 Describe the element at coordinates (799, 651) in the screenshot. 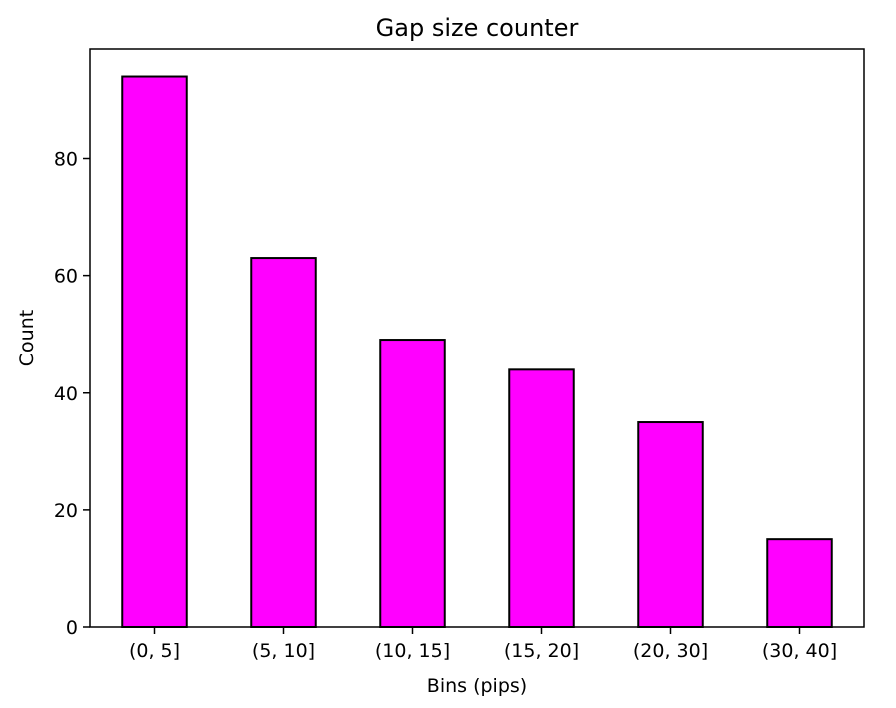

I see `x-tick-label-6: (30, 40]` at that location.